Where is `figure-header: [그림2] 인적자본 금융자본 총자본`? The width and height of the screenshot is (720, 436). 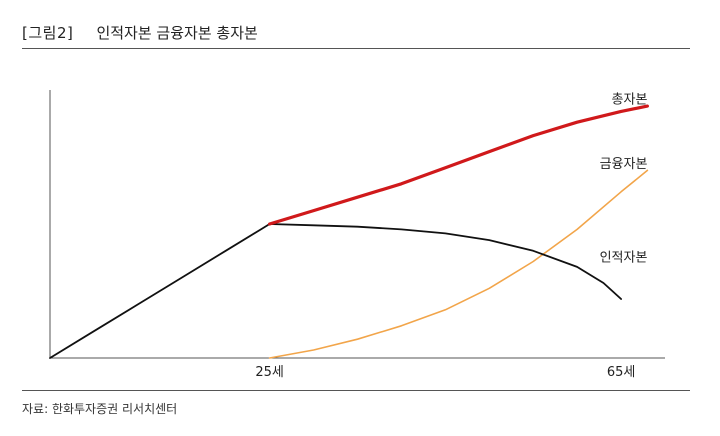 figure-header: [그림2] 인적자본 금융자본 총자본 is located at coordinates (356, 32).